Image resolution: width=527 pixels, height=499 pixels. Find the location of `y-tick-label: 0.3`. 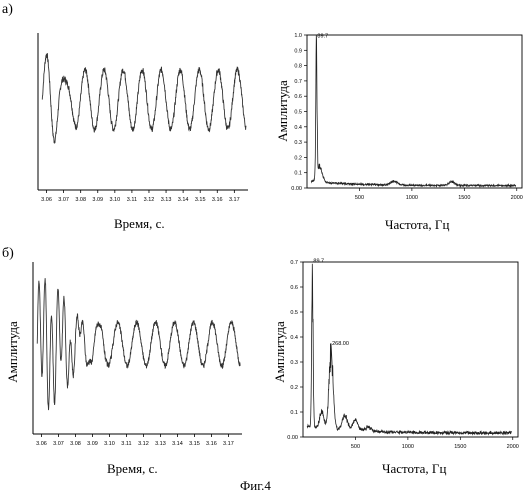

y-tick-label: 0.3 is located at coordinates (294, 363).